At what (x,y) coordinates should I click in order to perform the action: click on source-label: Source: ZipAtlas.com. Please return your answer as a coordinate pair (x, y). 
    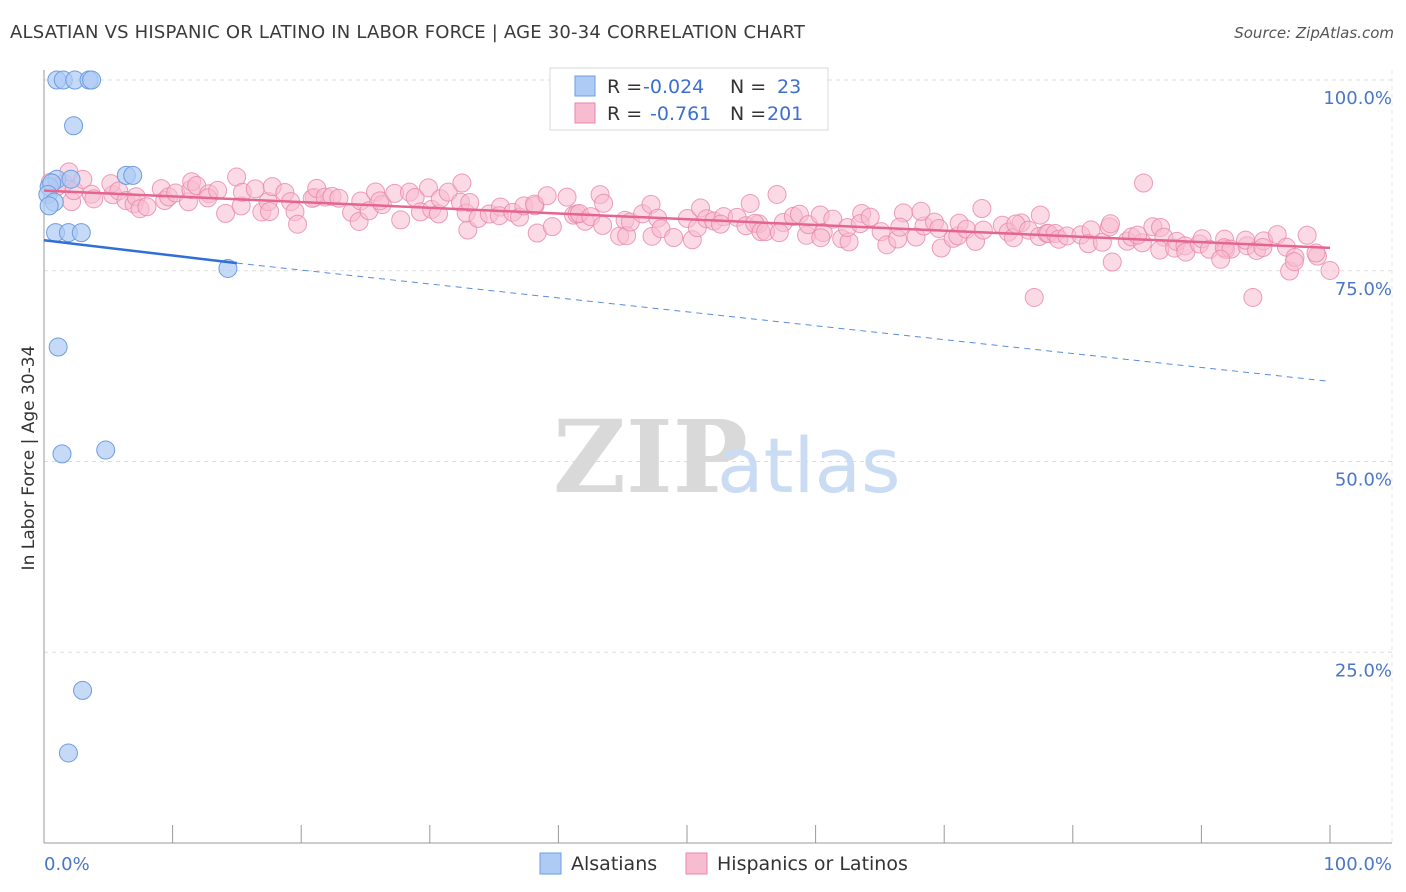
    Looking at the image, I should click on (1314, 33).